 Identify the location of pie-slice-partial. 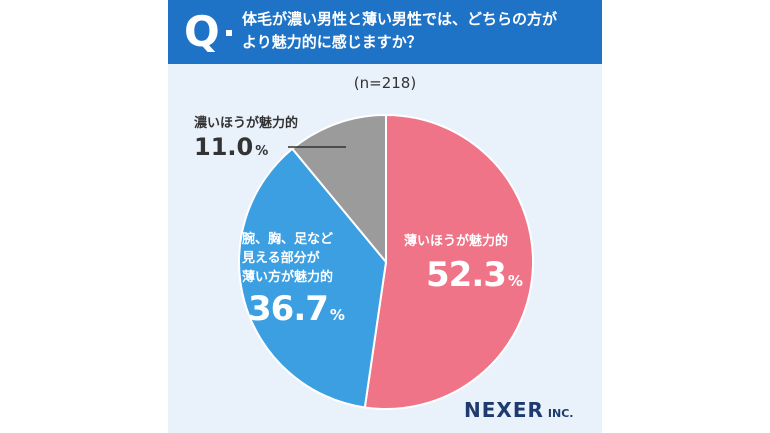
(313, 278).